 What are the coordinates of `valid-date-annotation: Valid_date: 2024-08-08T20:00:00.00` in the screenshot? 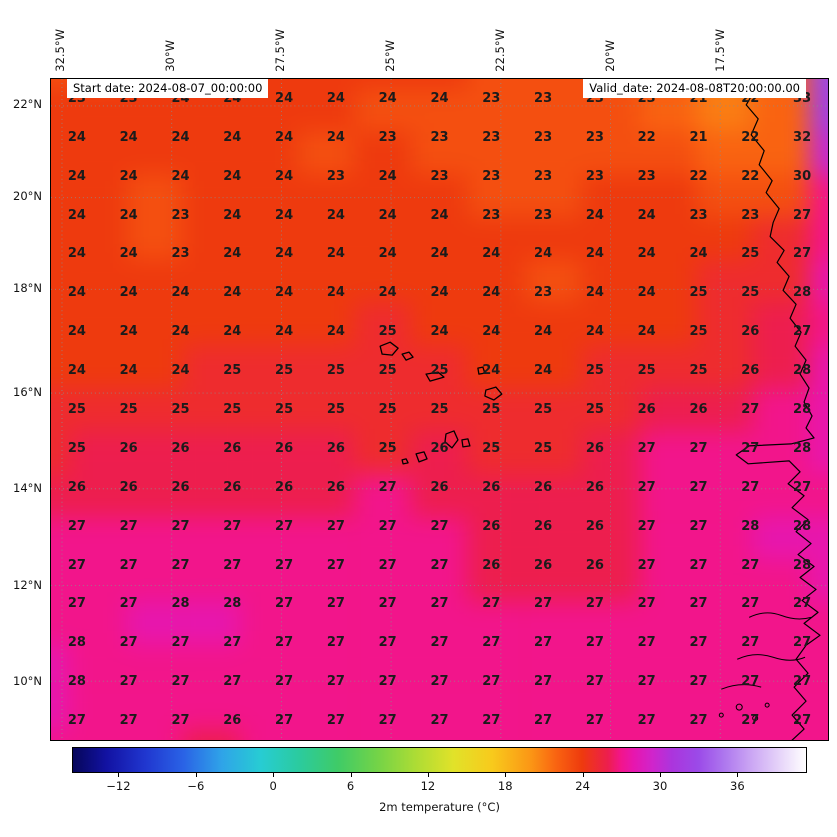 It's located at (694, 88).